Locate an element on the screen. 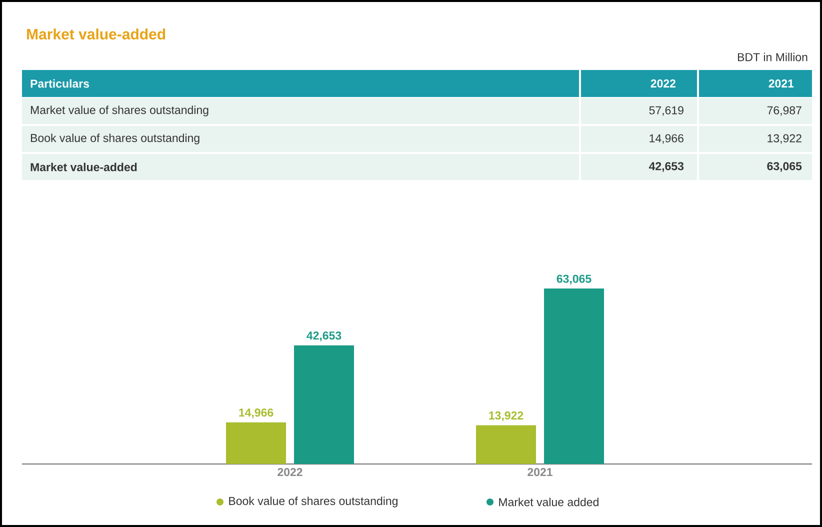 Image resolution: width=822 pixels, height=527 pixels. data-label: 57,619 is located at coordinates (666, 111).